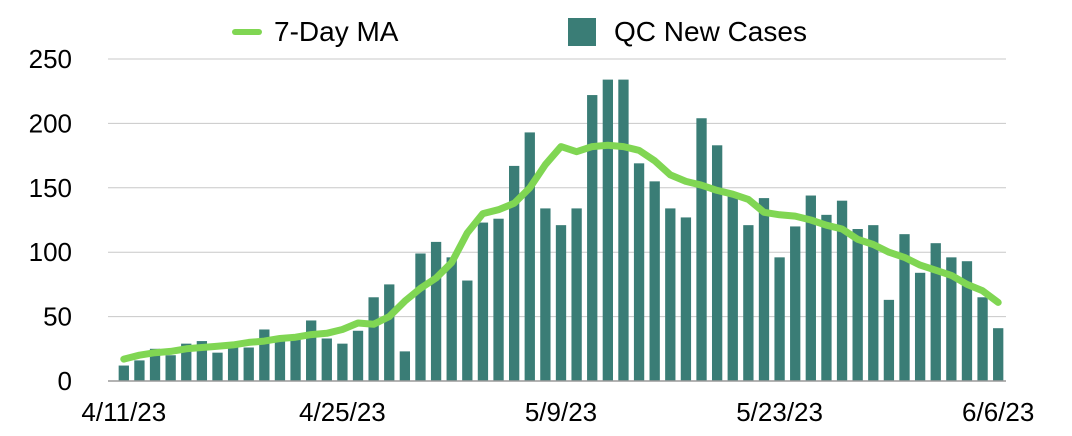 The image size is (1072, 436). I want to click on legend-item-new-cases: QC New Cases, so click(687, 32).